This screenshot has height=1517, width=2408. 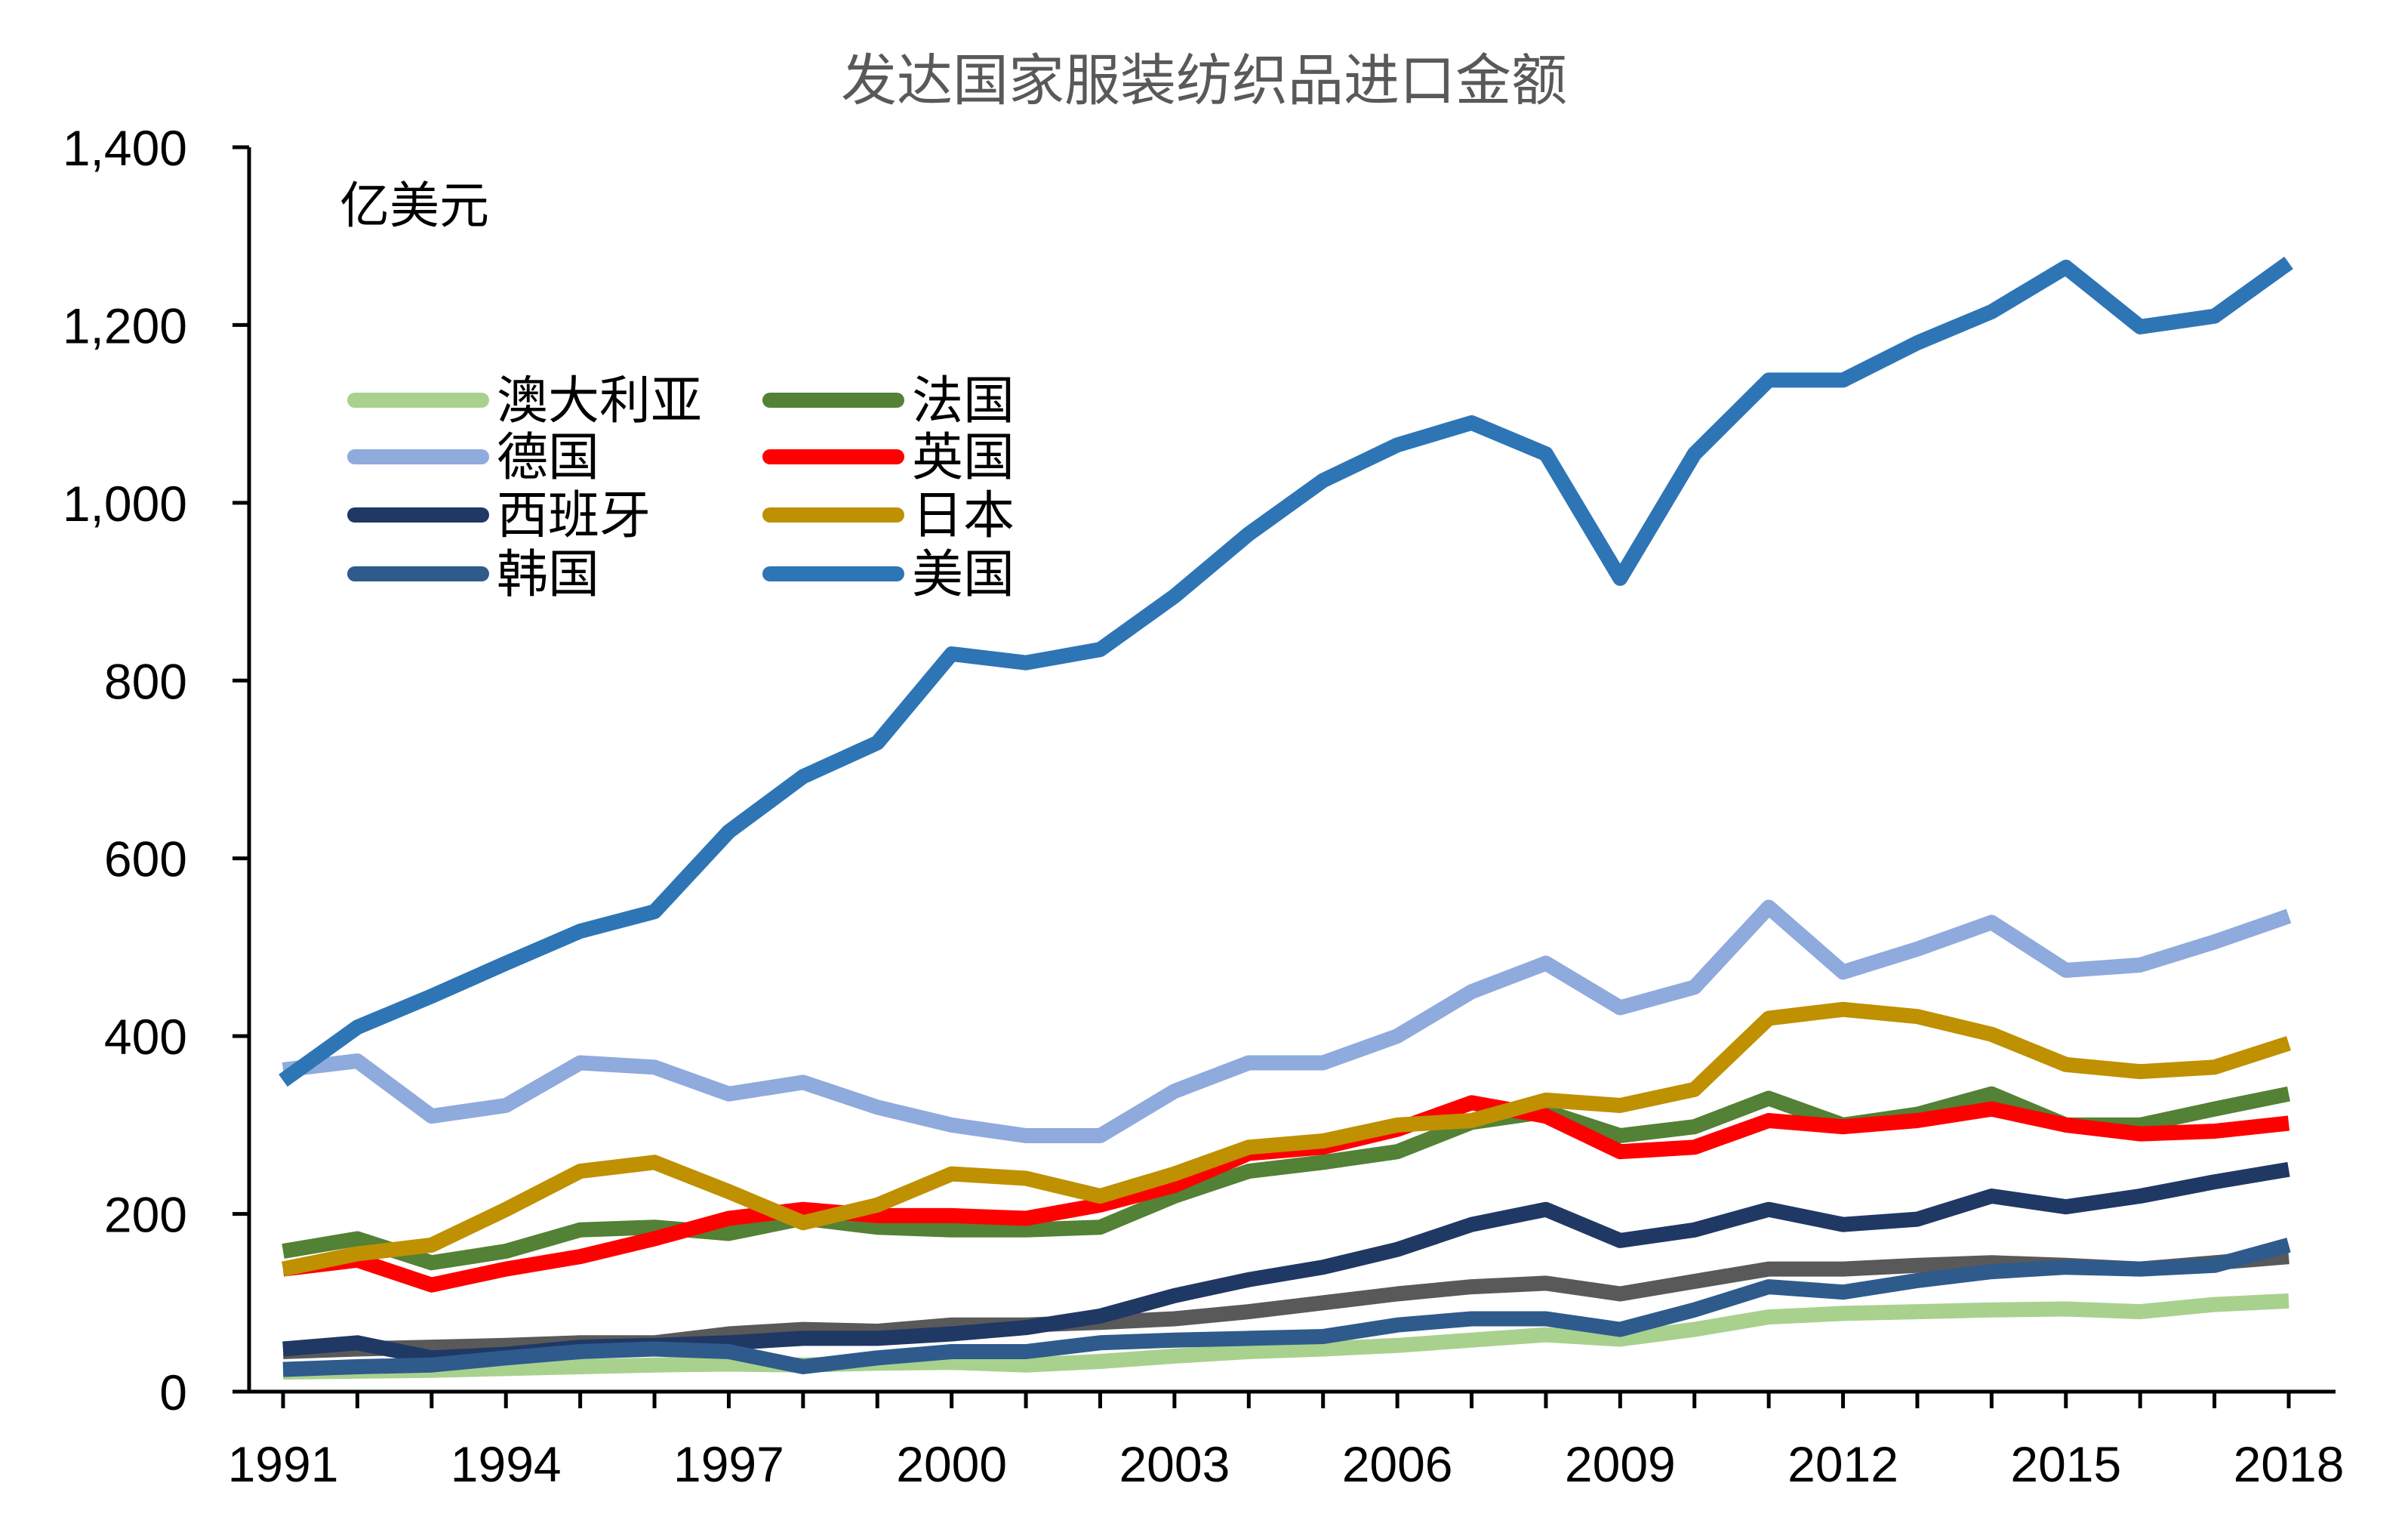 What do you see at coordinates (173, 1392) in the screenshot?
I see `y-tick-label: 0` at bounding box center [173, 1392].